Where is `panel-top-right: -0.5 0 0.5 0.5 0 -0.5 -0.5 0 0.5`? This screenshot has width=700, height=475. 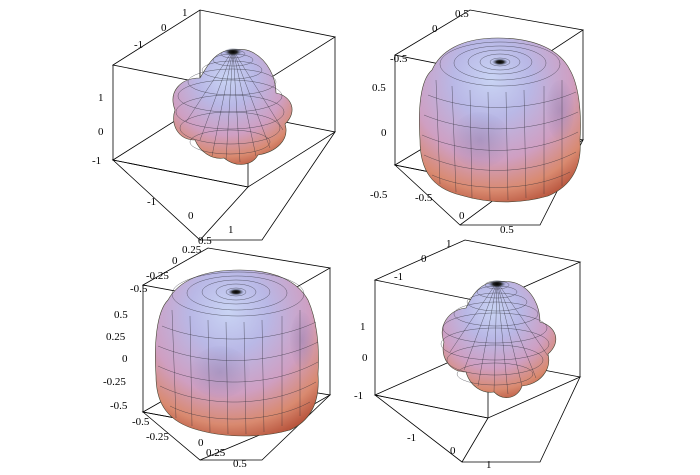 panel-top-right: -0.5 0 0.5 0.5 0 -0.5 -0.5 0 0.5 is located at coordinates (477, 122).